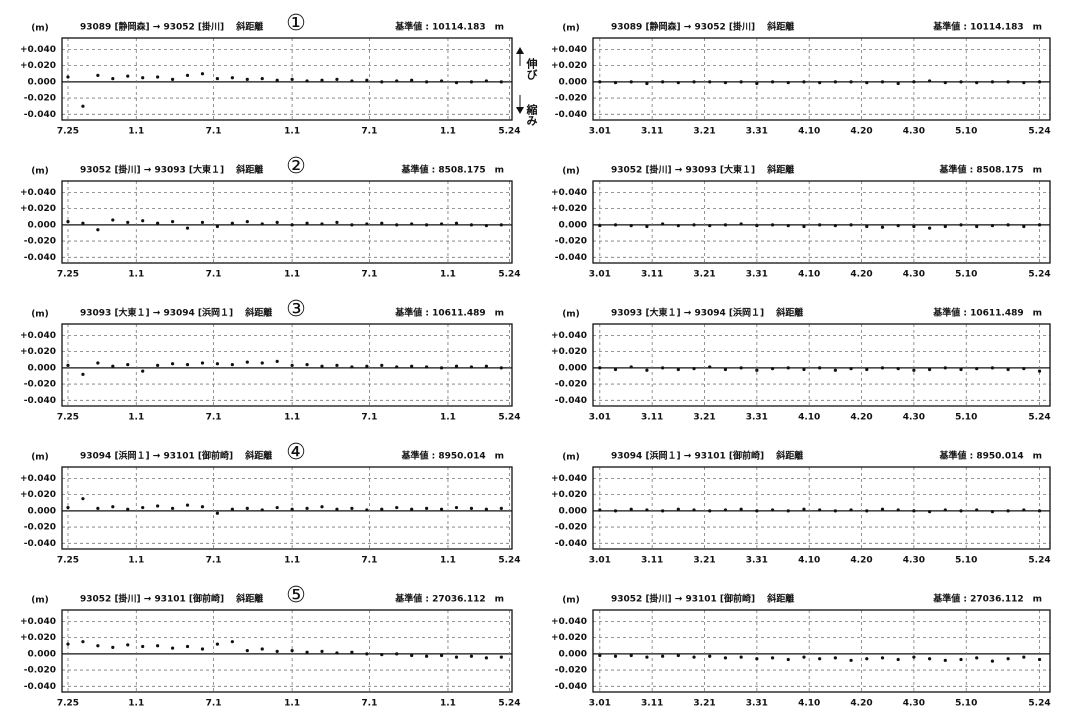  I want to click on x-tick-label: 4.20, so click(861, 704).